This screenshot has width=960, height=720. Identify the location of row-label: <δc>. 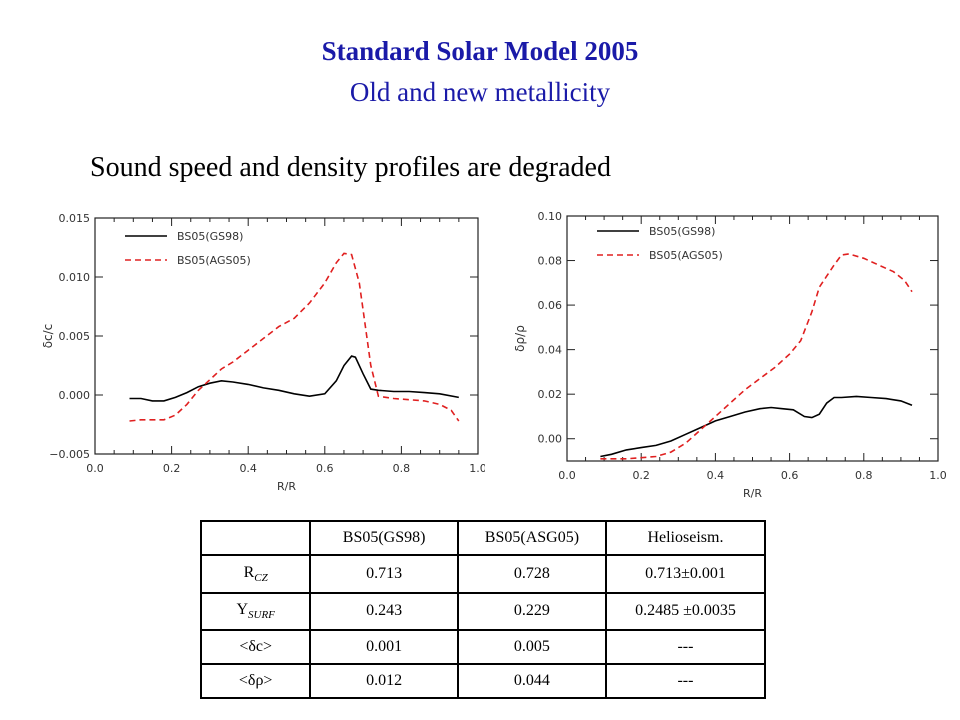
(255, 647).